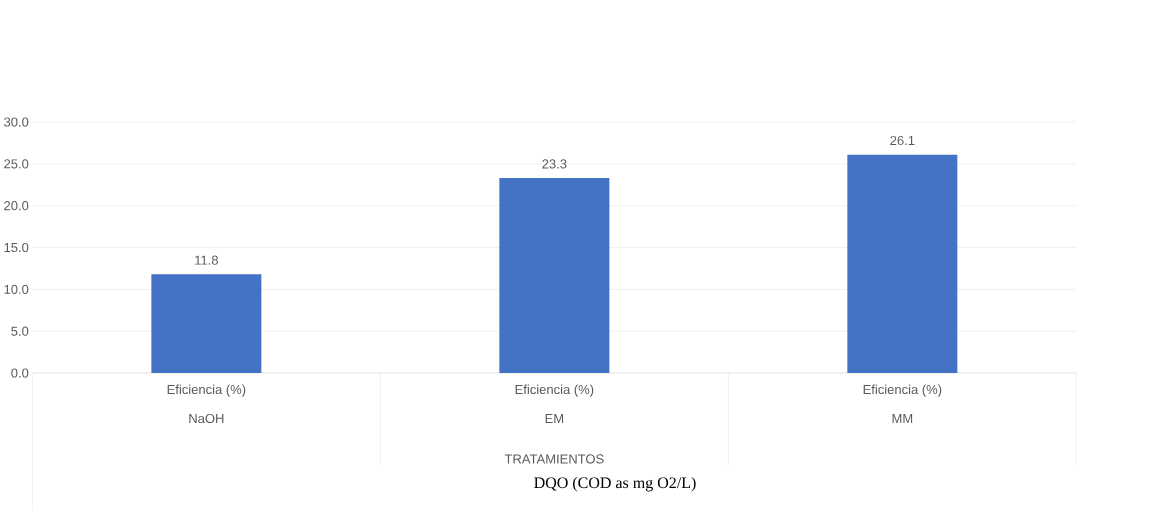 Image resolution: width=1165 pixels, height=511 pixels. What do you see at coordinates (20, 331) in the screenshot?
I see `y-tick-label: 5.0` at bounding box center [20, 331].